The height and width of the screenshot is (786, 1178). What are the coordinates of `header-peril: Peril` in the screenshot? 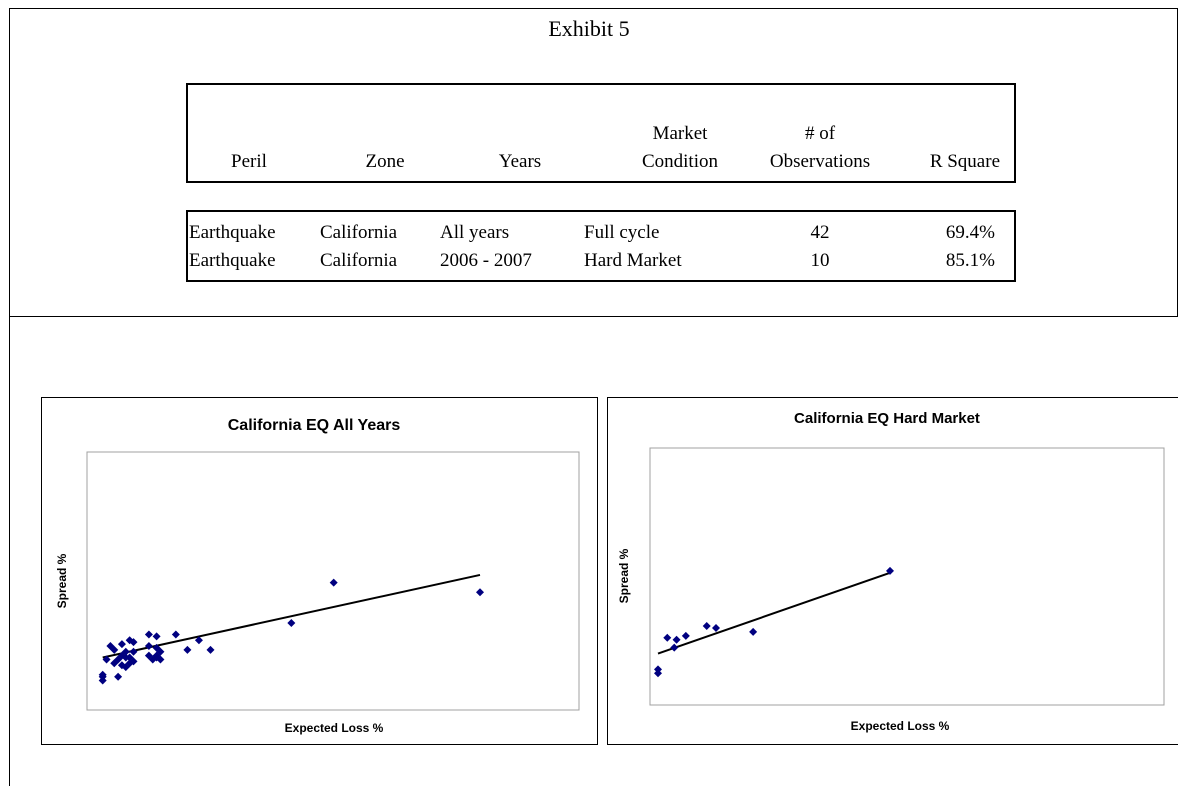 It's located at (249, 161).